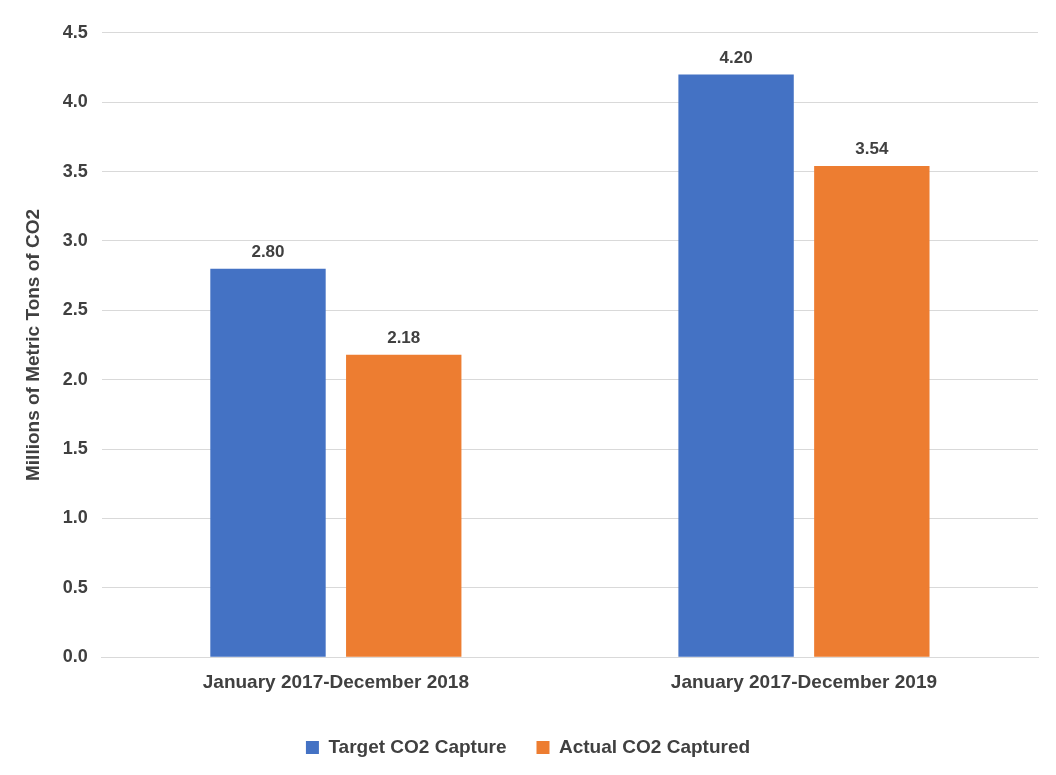  Describe the element at coordinates (872, 149) in the screenshot. I see `data-label: 3.54` at that location.